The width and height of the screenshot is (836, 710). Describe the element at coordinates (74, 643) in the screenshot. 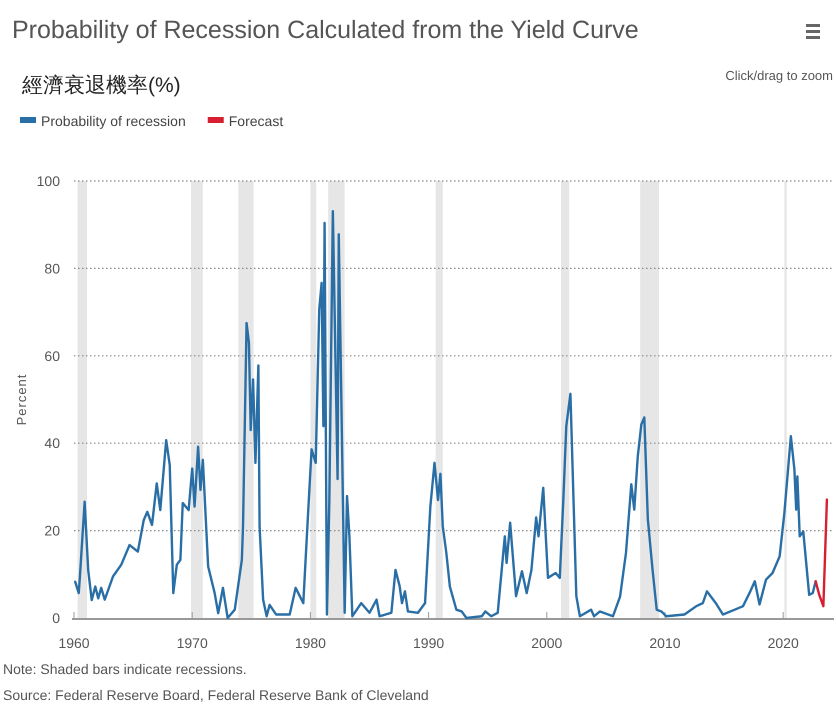

I see `x-tick-label: 1960` at that location.